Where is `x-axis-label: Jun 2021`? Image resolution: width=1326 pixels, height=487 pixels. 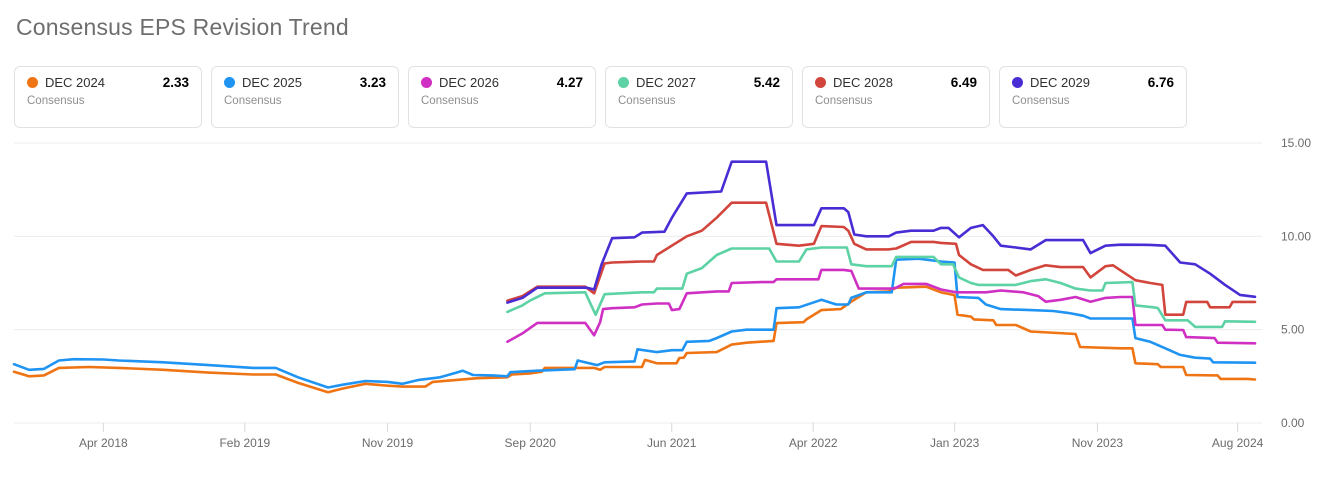
x-axis-label: Jun 2021 is located at coordinates (672, 443).